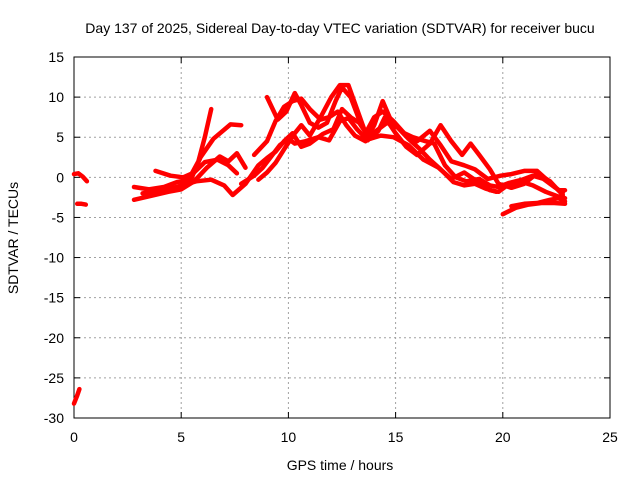 This screenshot has height=480, width=640. Describe the element at coordinates (13, 238) in the screenshot. I see `y-axis-label: SDTVAR / TECUs` at that location.